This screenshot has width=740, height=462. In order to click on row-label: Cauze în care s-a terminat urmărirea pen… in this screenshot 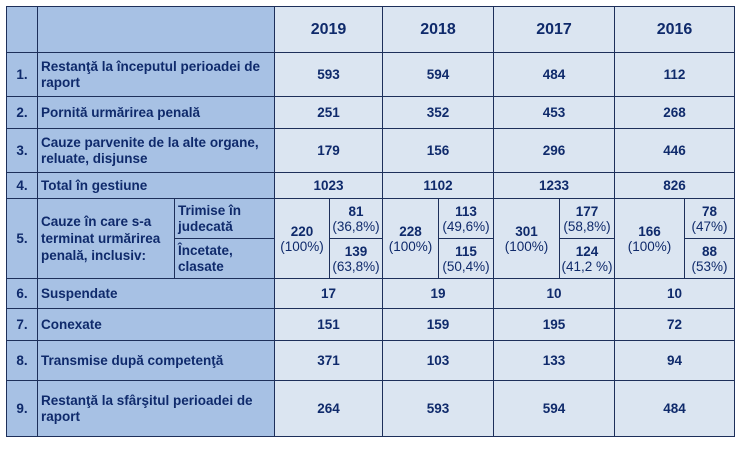, I will do `click(106, 238)`.